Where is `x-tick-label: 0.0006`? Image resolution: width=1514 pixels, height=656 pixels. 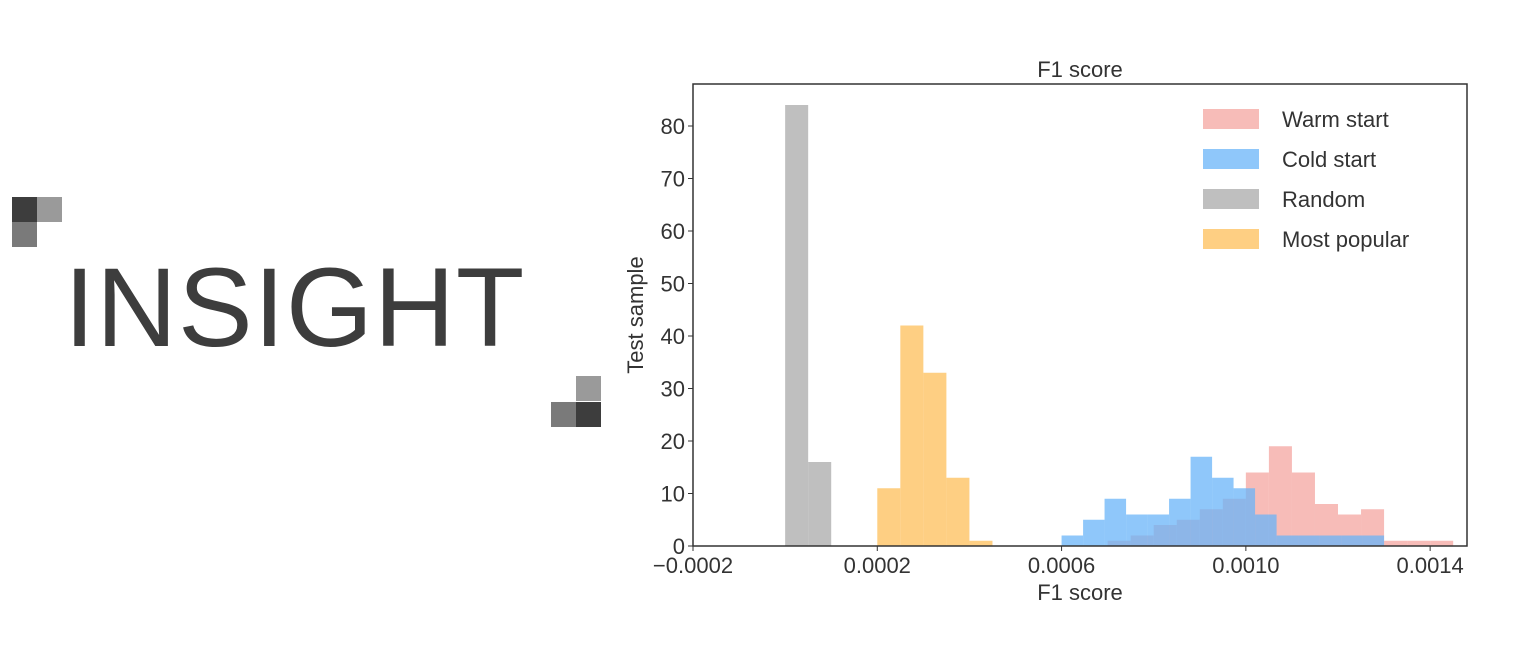 x-tick-label: 0.0006 is located at coordinates (1061, 565).